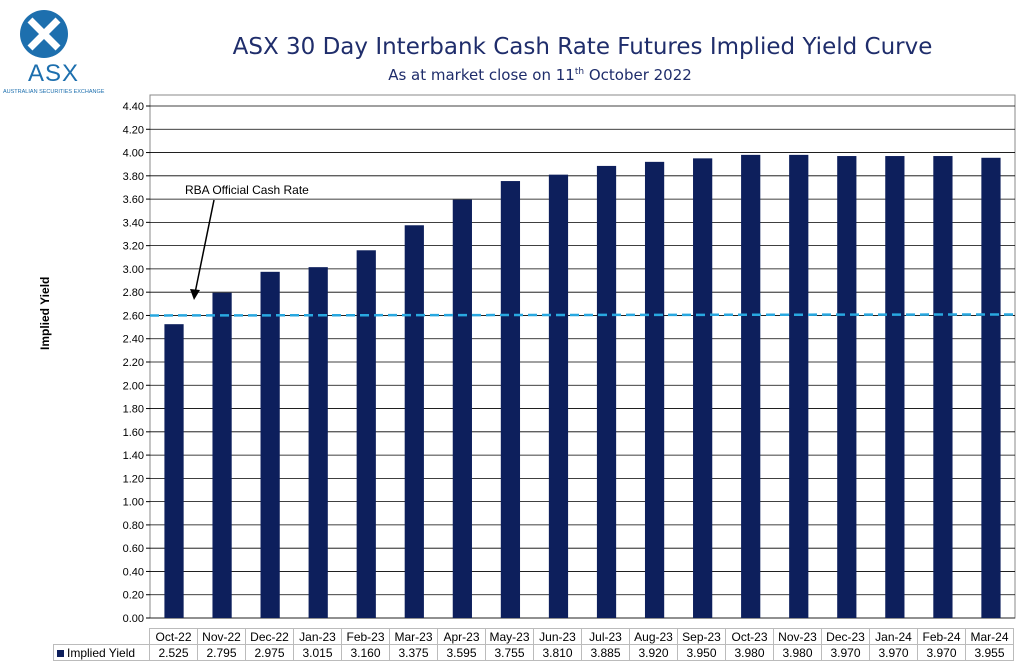 This screenshot has width=1020, height=670. Describe the element at coordinates (413, 652) in the screenshot. I see `data-label: 3.375` at that location.